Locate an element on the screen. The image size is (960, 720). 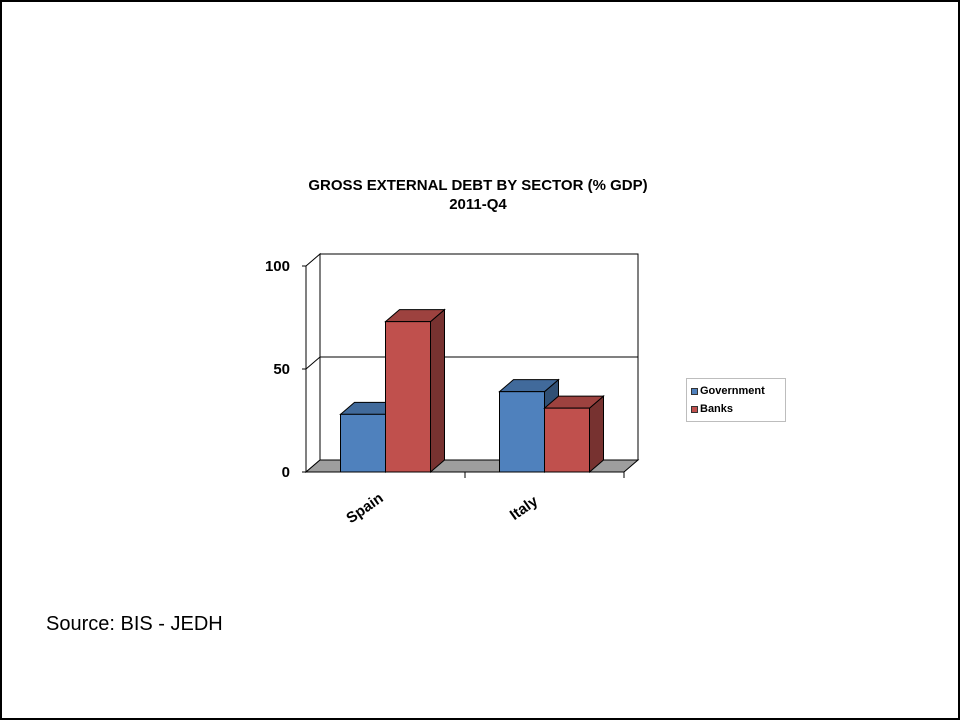
legend-label-banks: Banks is located at coordinates (717, 409).